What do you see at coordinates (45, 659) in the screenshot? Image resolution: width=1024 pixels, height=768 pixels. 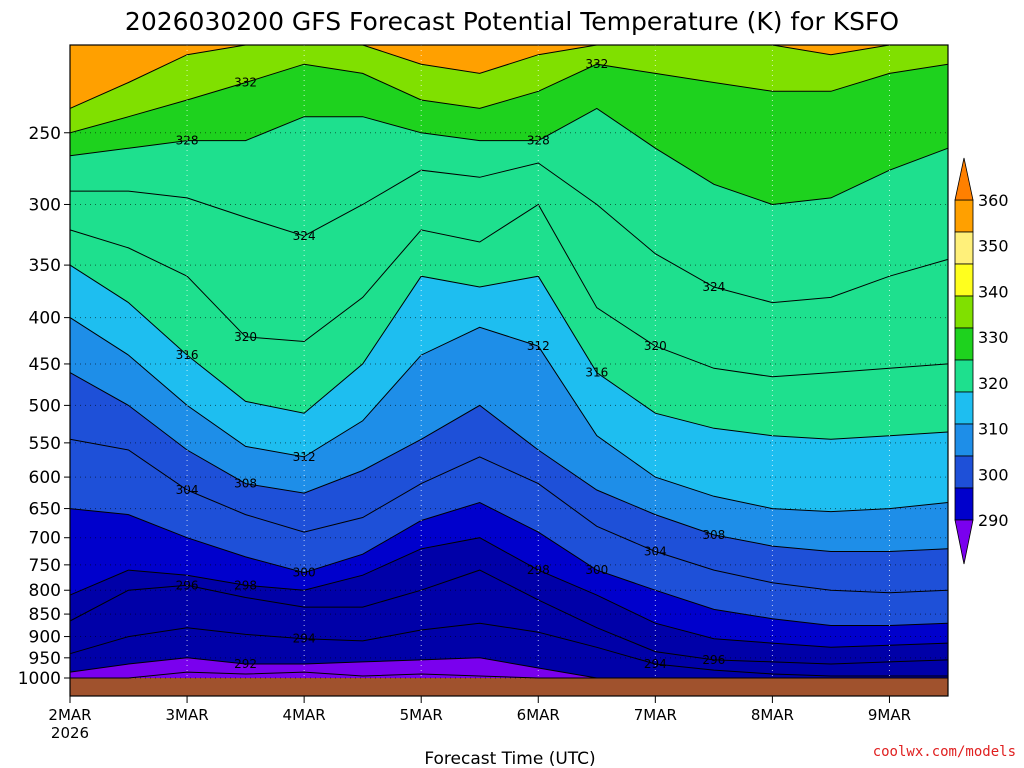 I see `y-tick-label-950: 950` at bounding box center [45, 659].